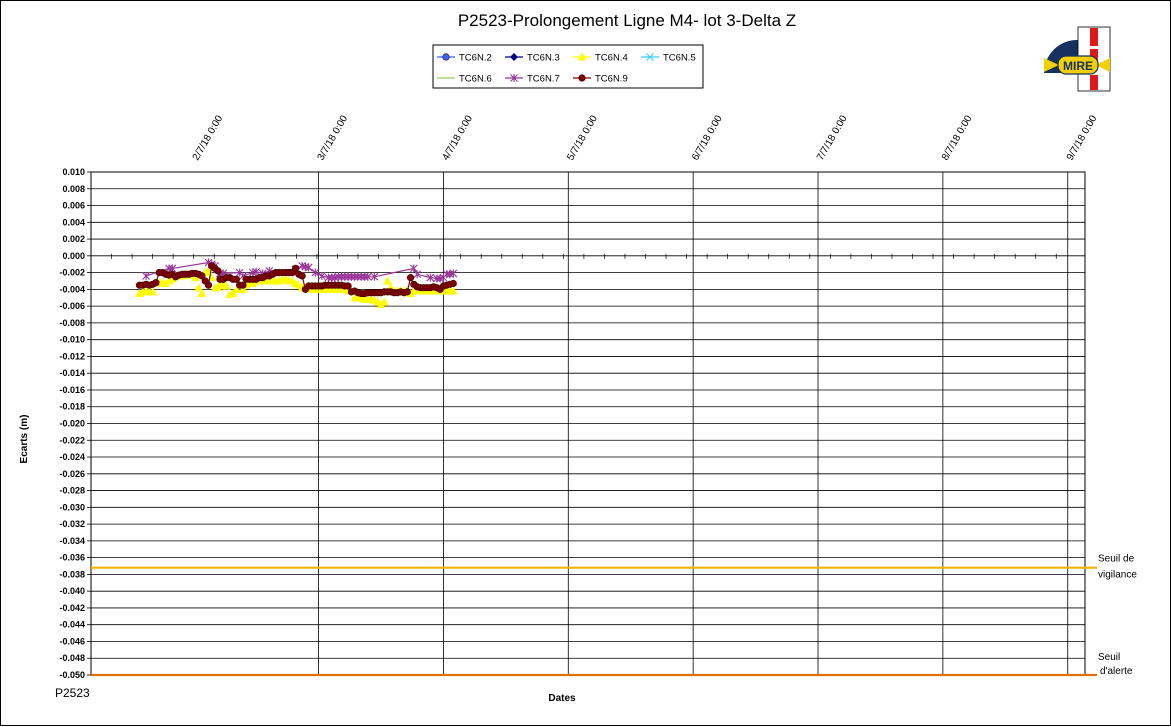 The width and height of the screenshot is (1171, 727). I want to click on legend-label: TC6N.7, so click(543, 79).